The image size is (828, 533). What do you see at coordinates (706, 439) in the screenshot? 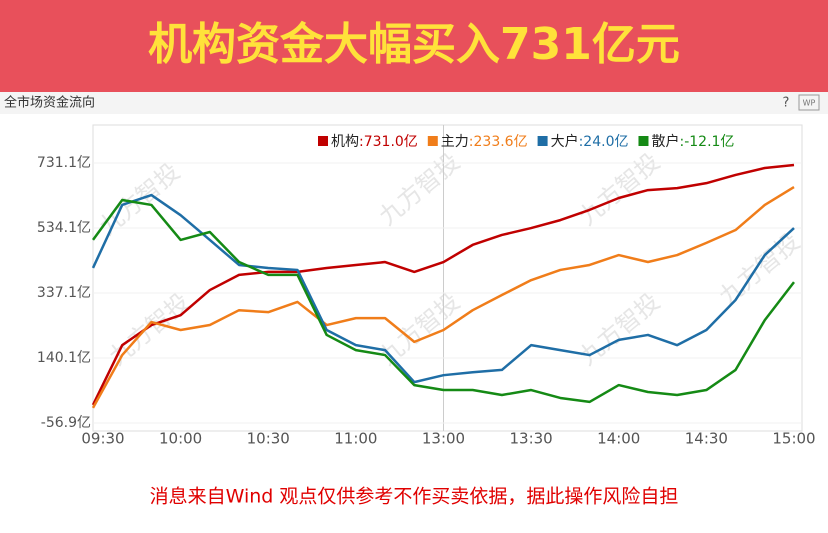
I see `x-tick-label: 14:30` at bounding box center [706, 439].